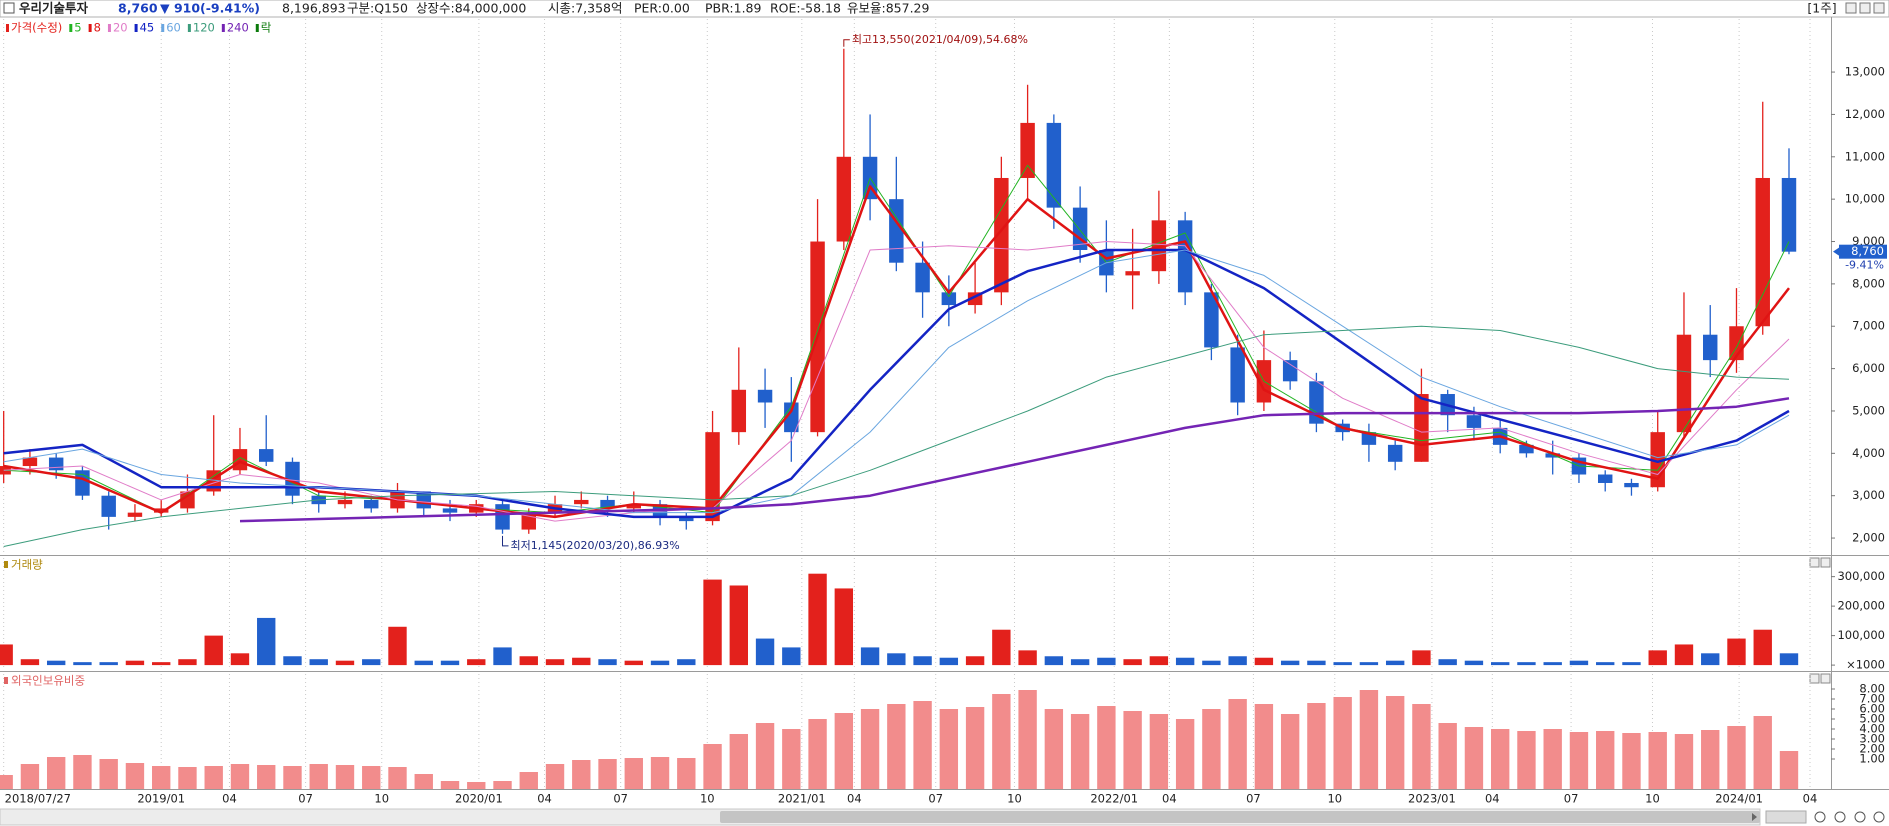  I want to click on scroll-arrow, so click(1754, 817).